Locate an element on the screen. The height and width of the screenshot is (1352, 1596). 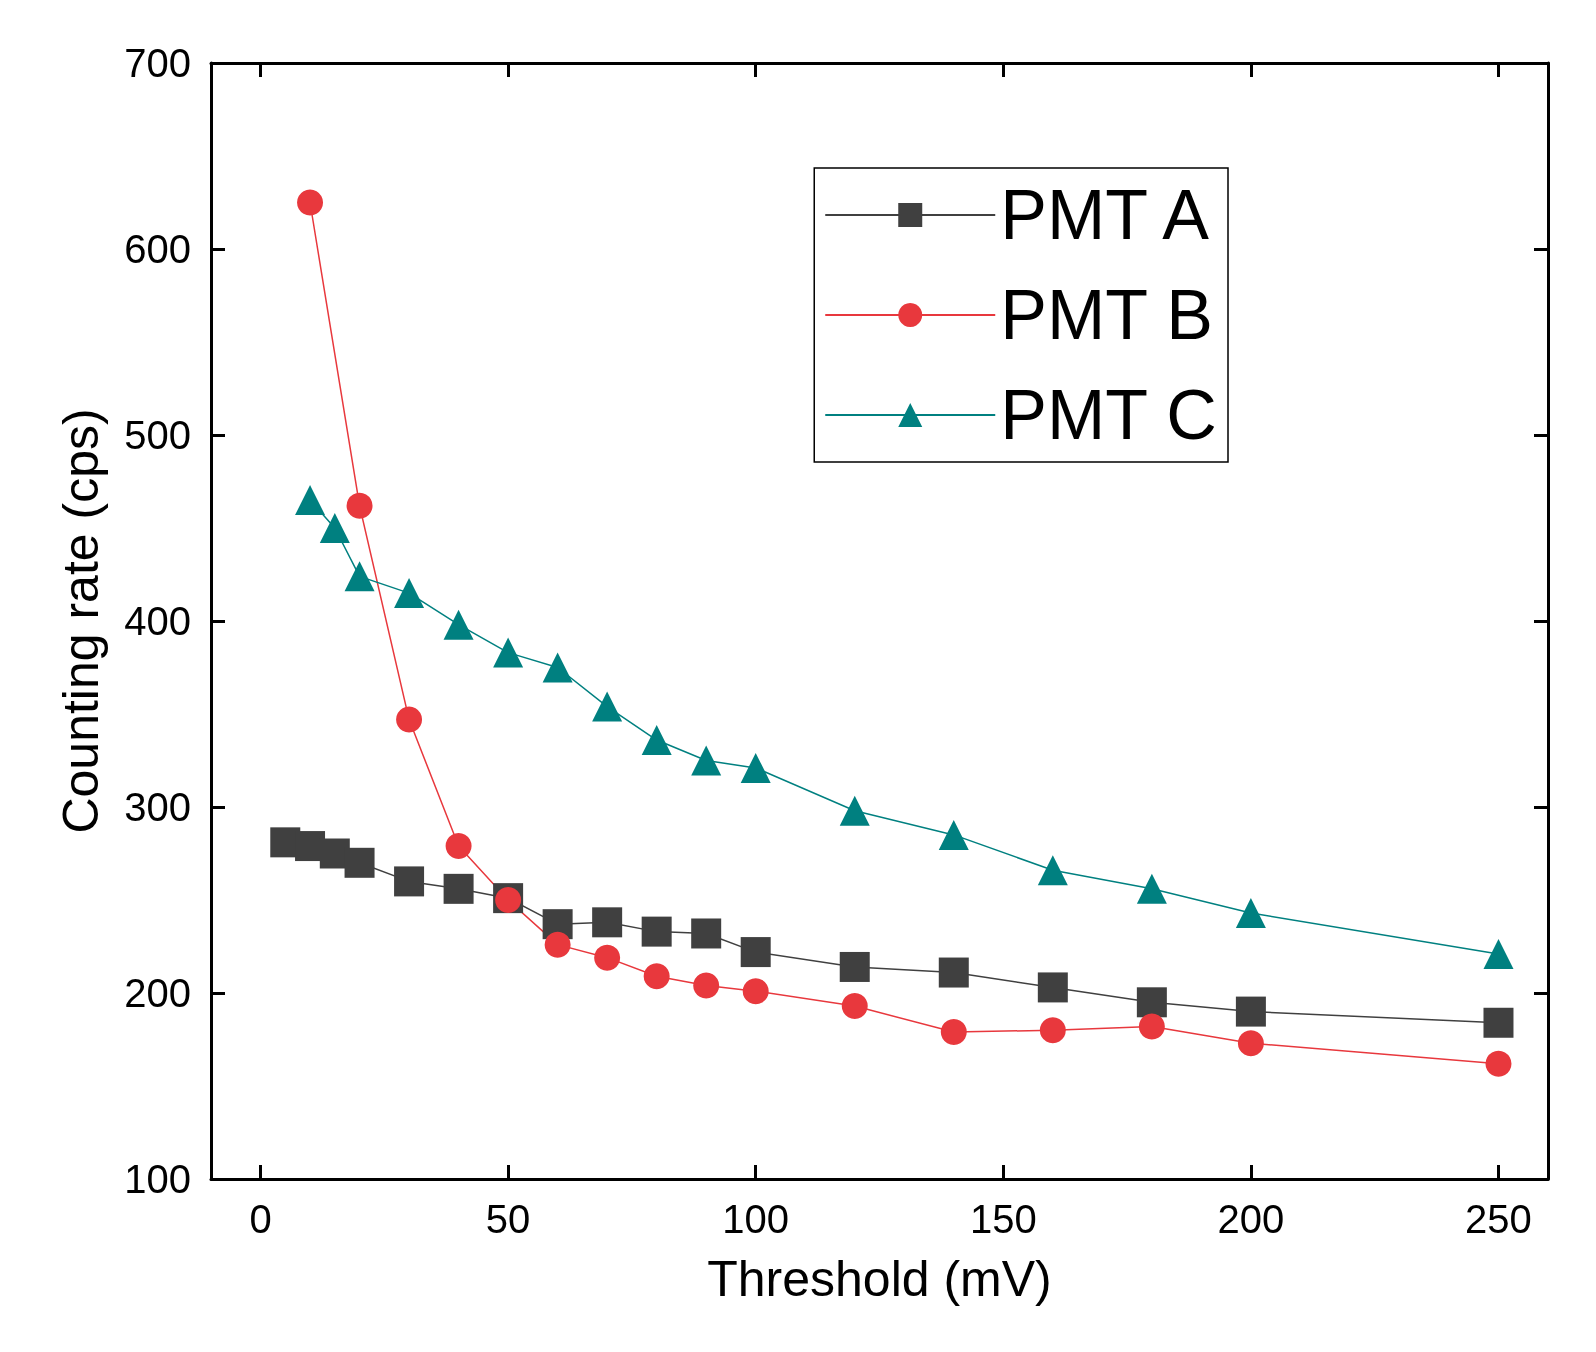
x-tick-label: 100 is located at coordinates (756, 1219).